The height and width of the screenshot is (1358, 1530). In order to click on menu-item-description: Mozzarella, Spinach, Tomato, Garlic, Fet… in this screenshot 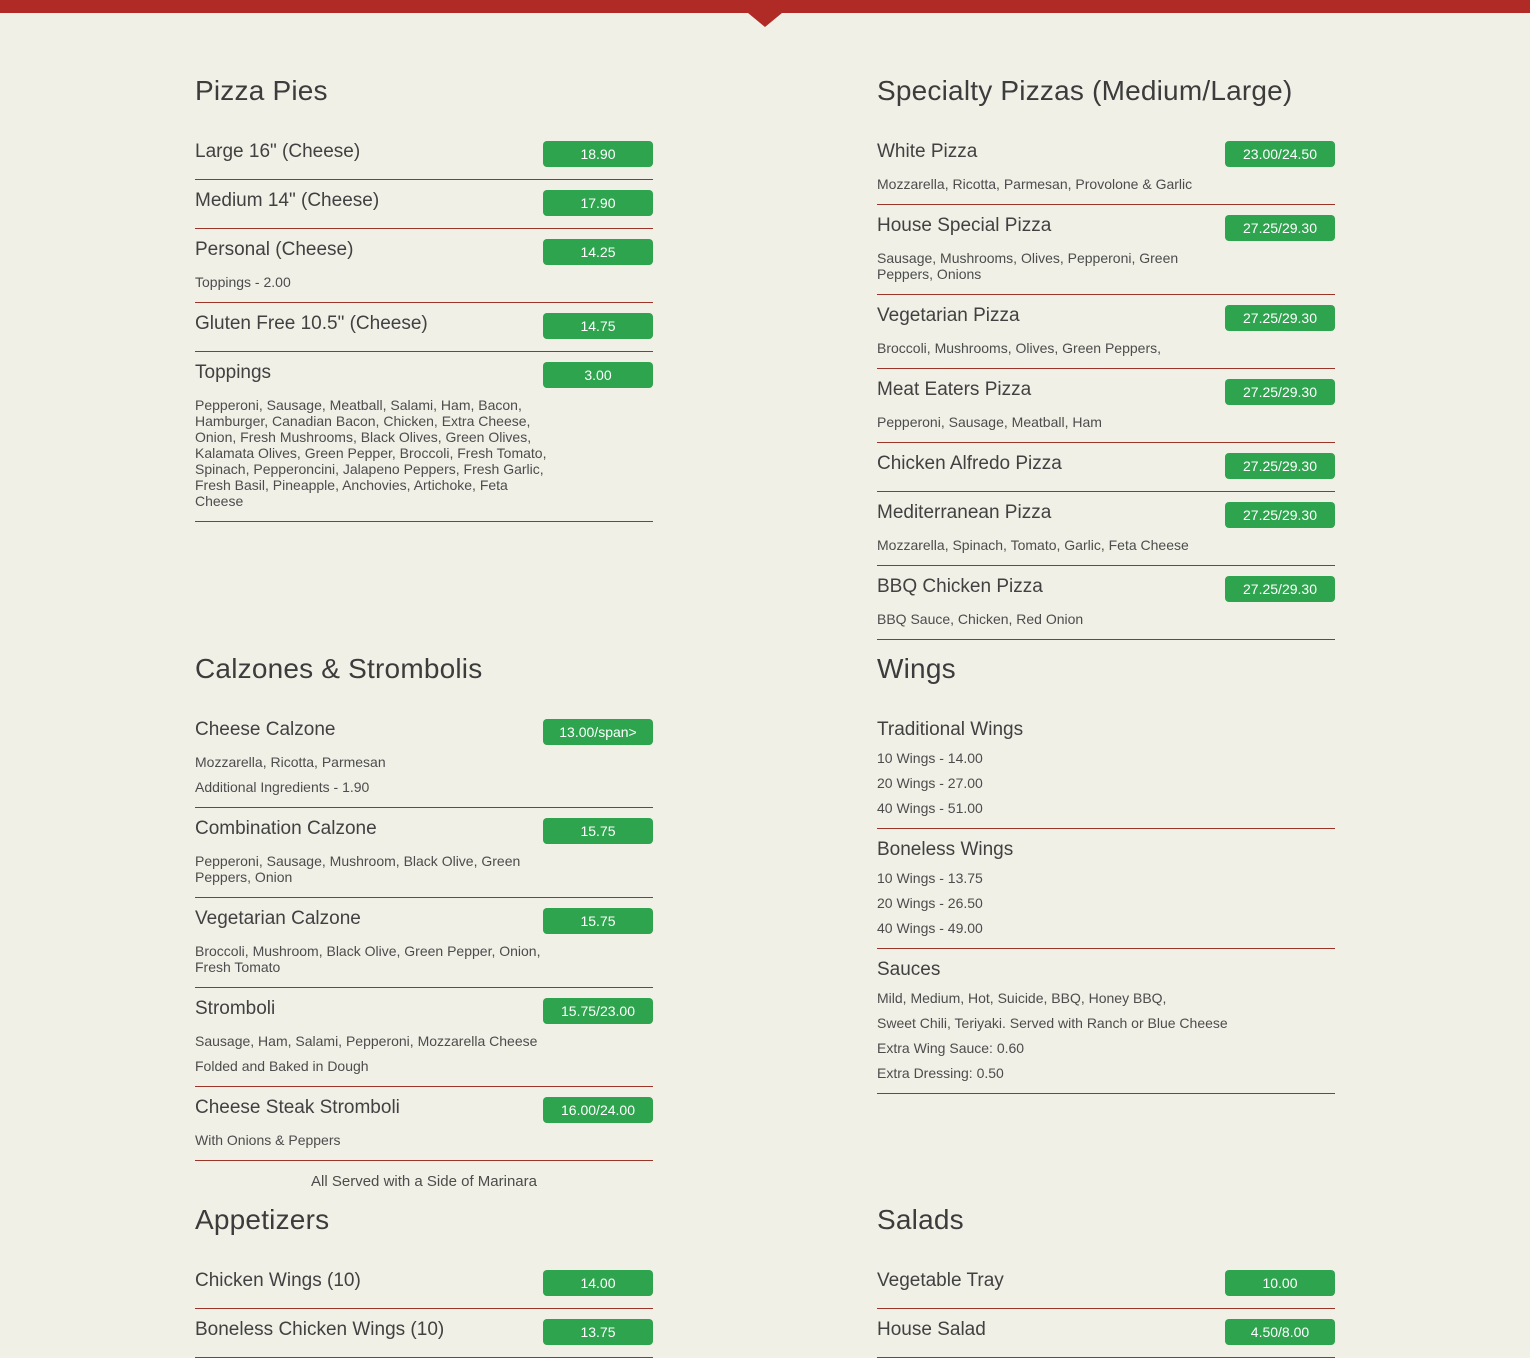, I will do `click(1033, 545)`.